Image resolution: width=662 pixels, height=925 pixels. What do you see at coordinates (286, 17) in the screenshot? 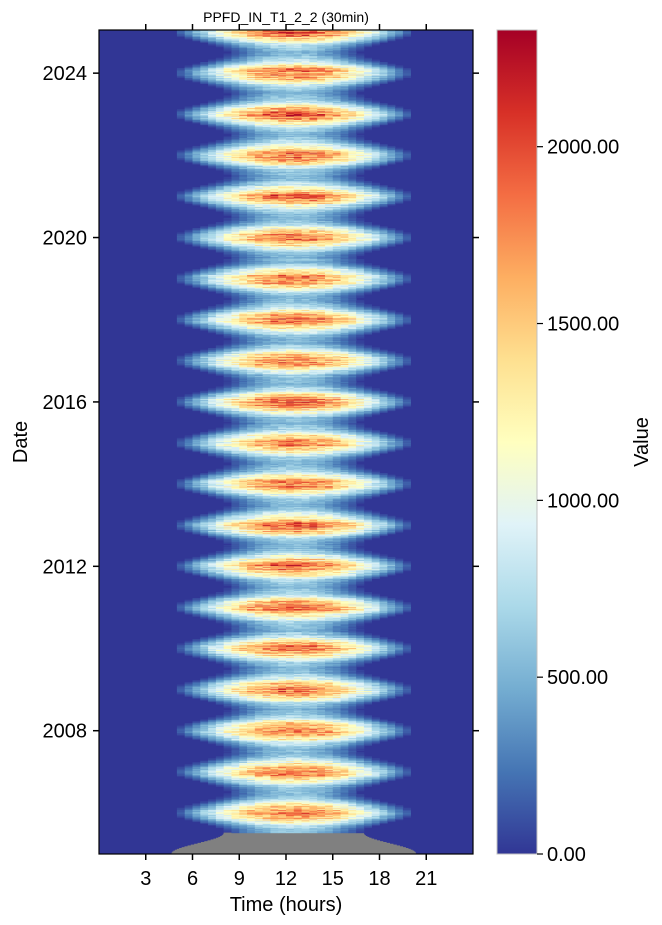
I see `chart-title: PPFD_IN_T1_2_2 (30min)` at bounding box center [286, 17].